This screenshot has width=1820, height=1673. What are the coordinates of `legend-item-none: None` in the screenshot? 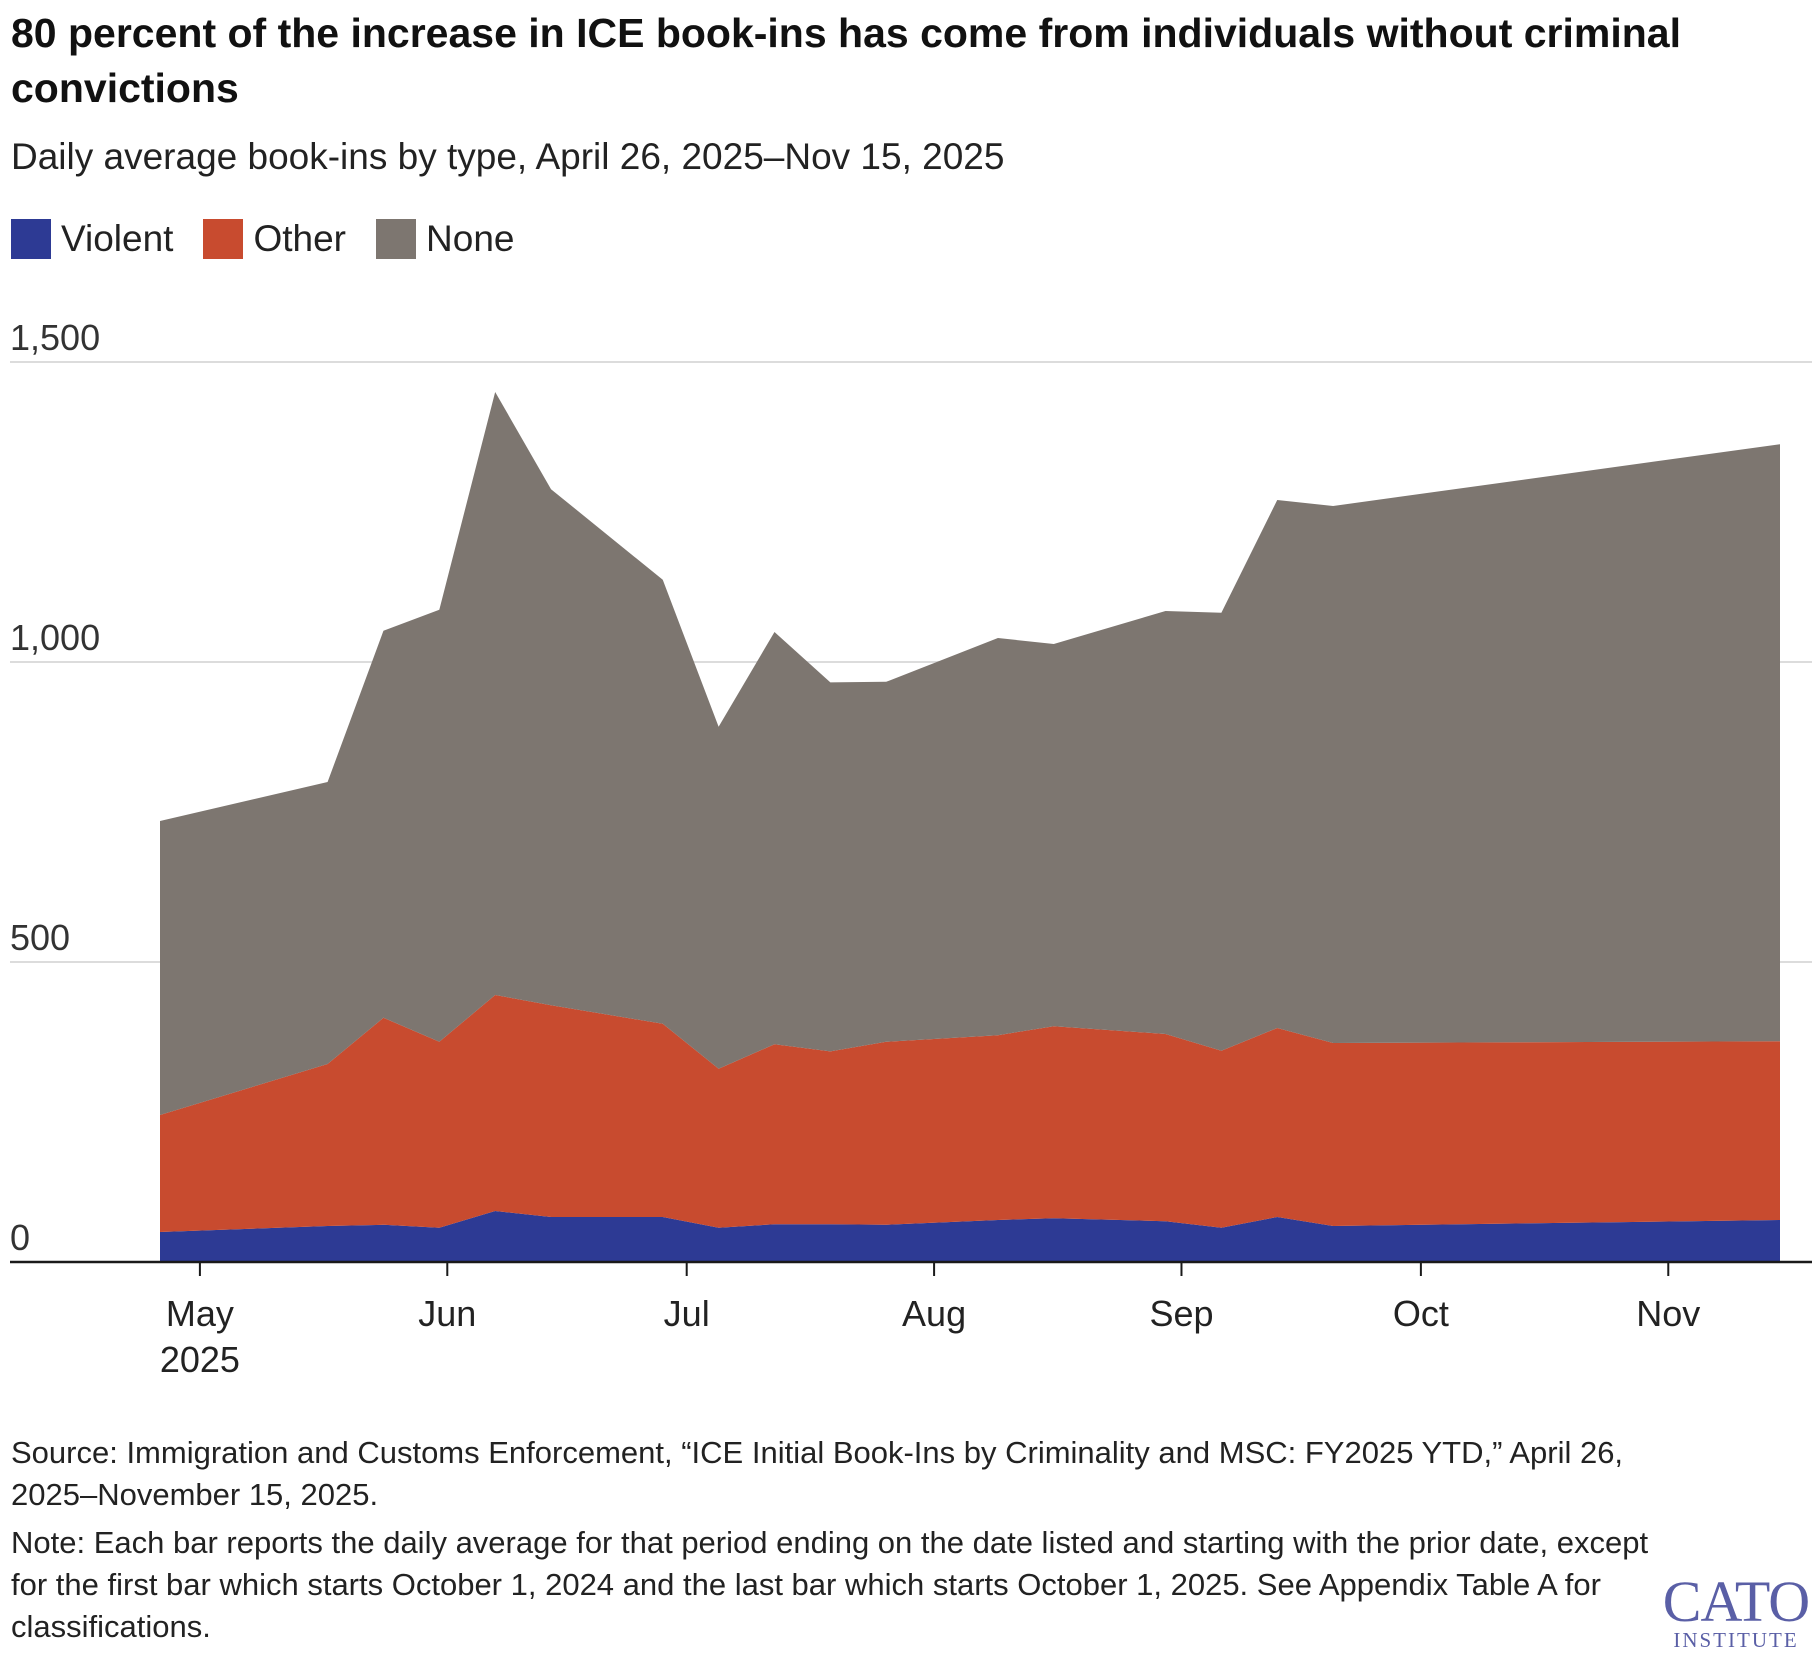 It's located at (445, 239).